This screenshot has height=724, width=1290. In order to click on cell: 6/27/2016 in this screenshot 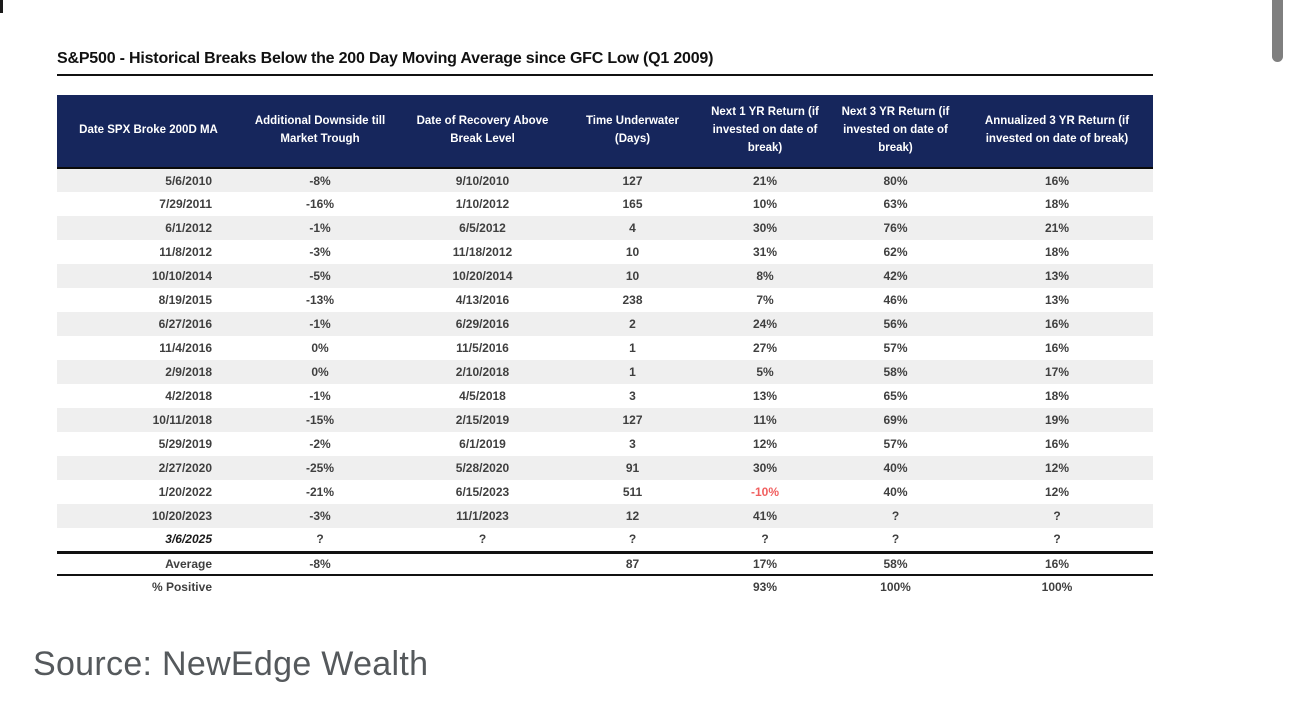, I will do `click(185, 324)`.